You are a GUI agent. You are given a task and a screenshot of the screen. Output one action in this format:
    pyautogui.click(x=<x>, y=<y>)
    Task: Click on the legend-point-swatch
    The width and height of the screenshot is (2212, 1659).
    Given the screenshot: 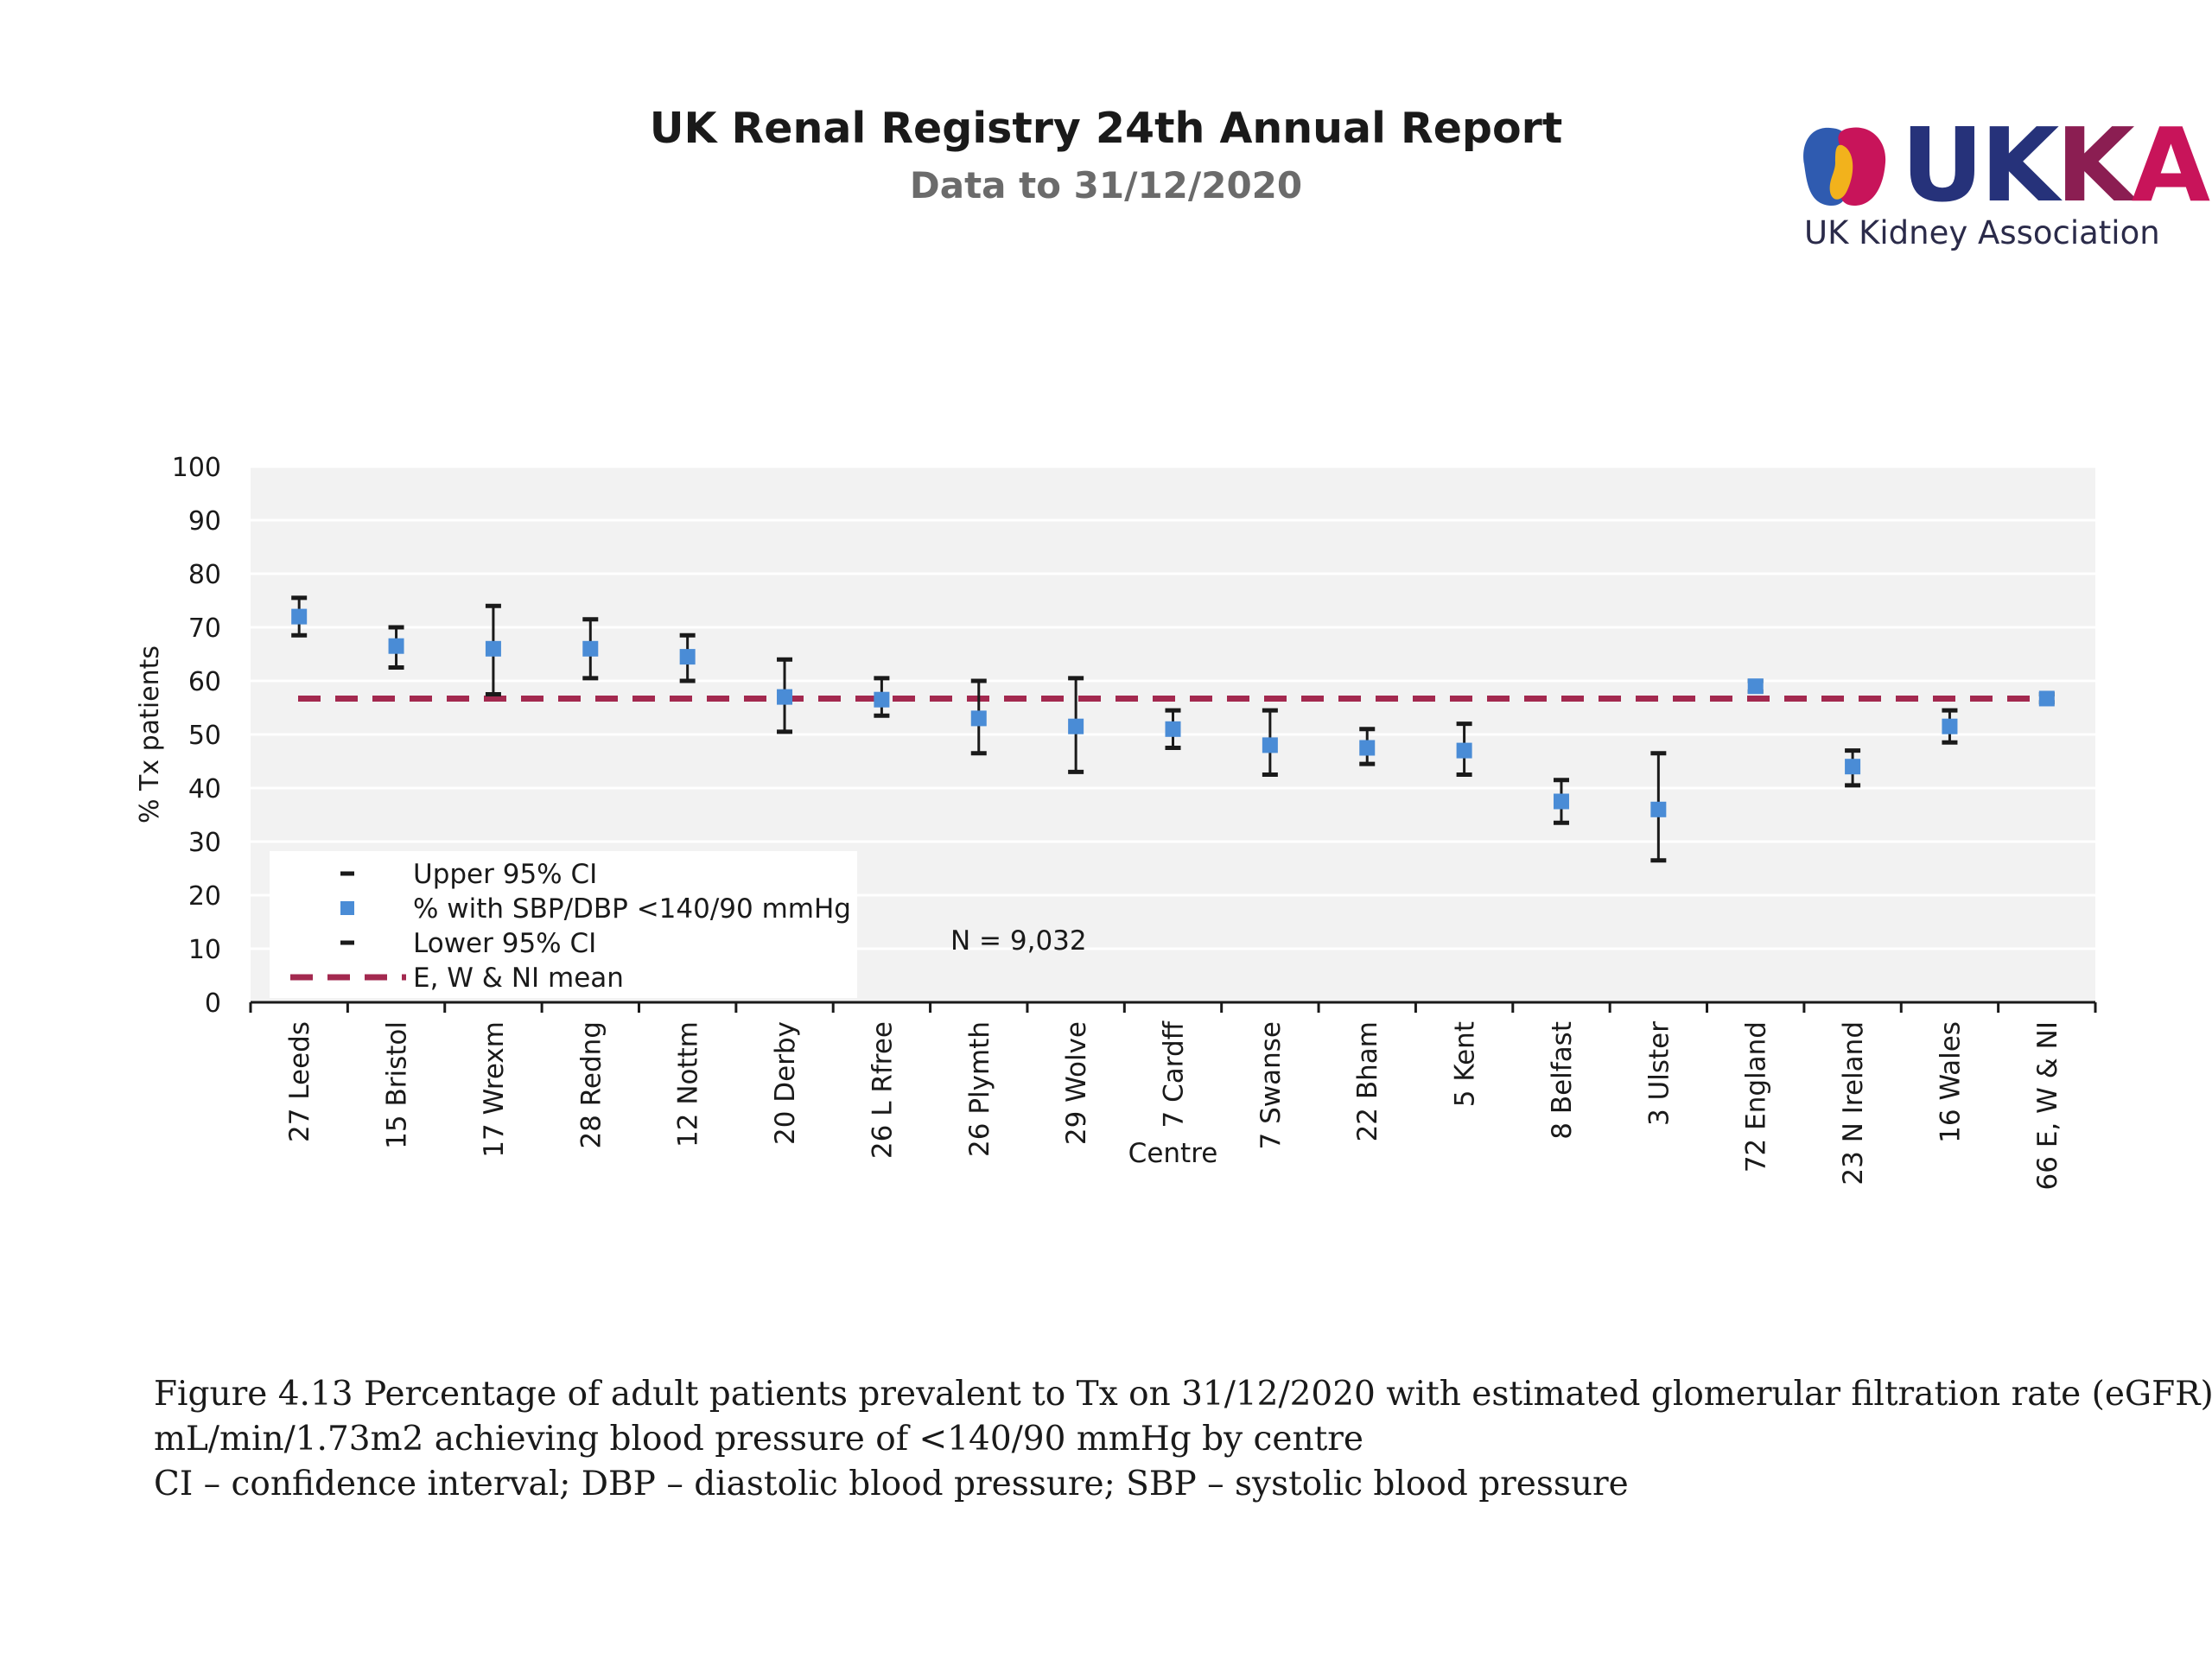 What is the action you would take?
    pyautogui.click(x=347, y=908)
    